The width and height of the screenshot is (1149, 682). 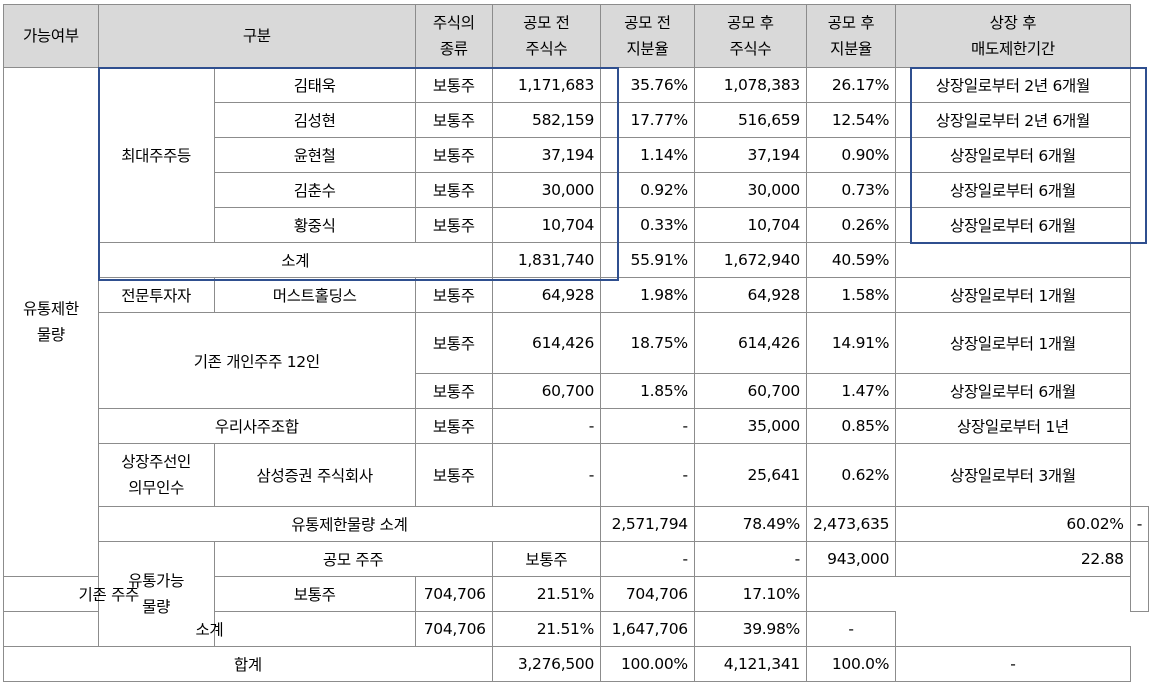 What do you see at coordinates (750, 190) in the screenshot?
I see `post-ipo-shares: 30,000` at bounding box center [750, 190].